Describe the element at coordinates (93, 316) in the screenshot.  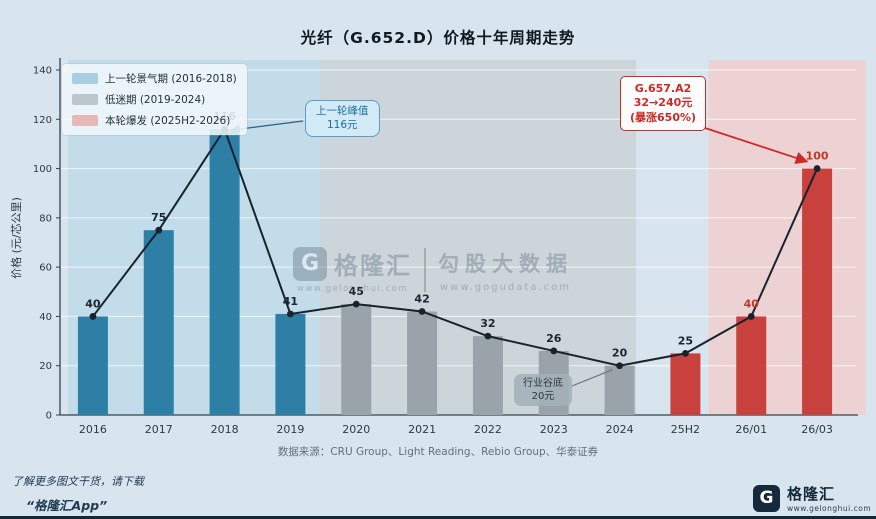
I see `point-2016` at that location.